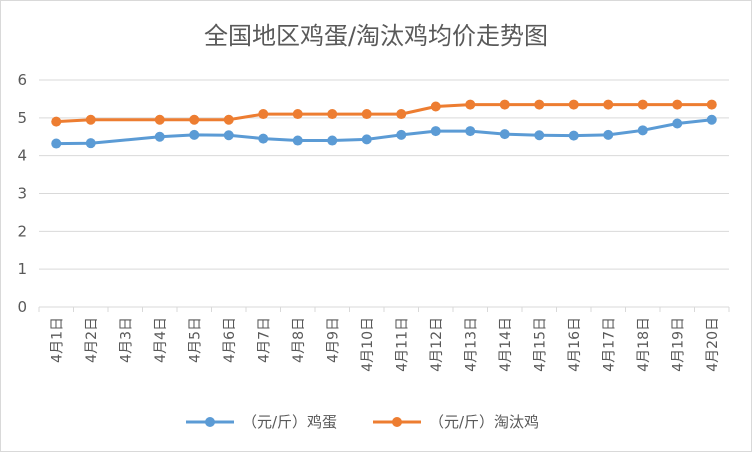 This screenshot has height=452, width=752. I want to click on x-tick-label: 4月8日, so click(299, 340).